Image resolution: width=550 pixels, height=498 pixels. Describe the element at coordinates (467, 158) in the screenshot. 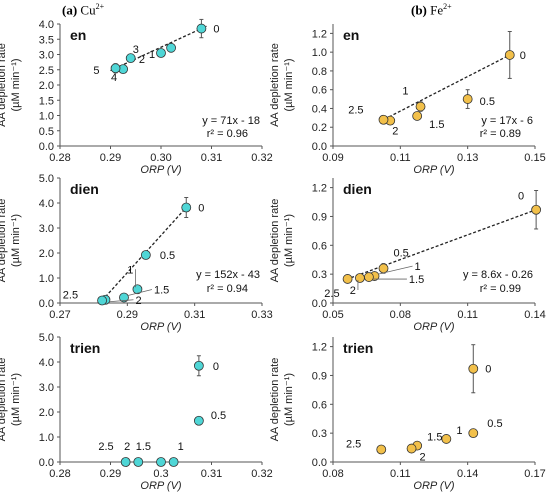

I see `x-tick-label: 0.13` at that location.